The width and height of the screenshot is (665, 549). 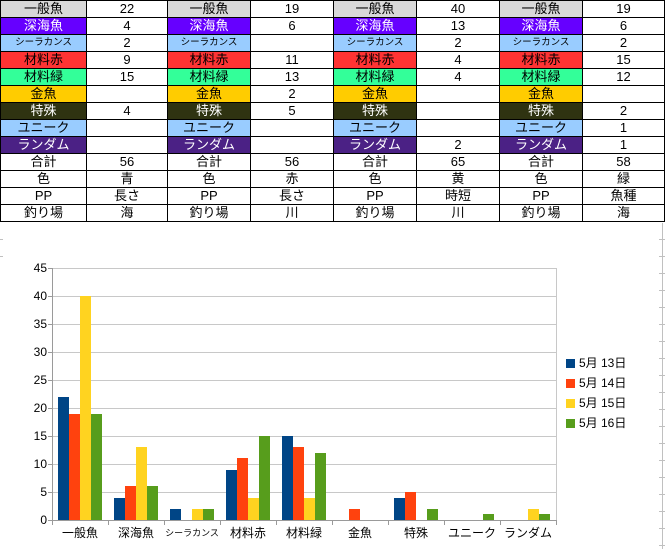 What do you see at coordinates (458, 179) in the screenshot?
I see `value-cell: 黄` at bounding box center [458, 179].